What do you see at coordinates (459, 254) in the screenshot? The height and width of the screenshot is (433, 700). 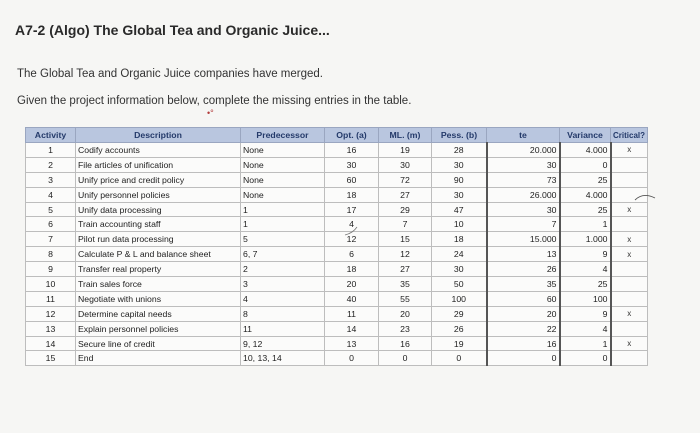 I see `pess-cell: 24` at bounding box center [459, 254].